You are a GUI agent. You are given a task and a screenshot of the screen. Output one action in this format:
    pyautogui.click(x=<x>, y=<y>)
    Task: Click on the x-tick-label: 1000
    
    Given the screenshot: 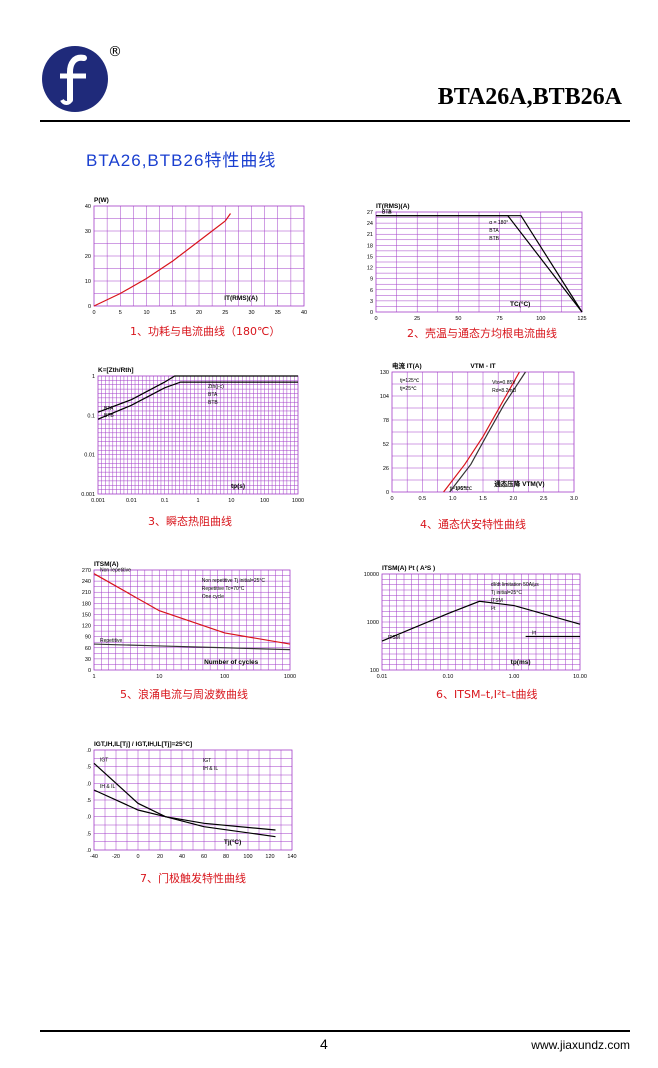 What is the action you would take?
    pyautogui.click(x=298, y=501)
    